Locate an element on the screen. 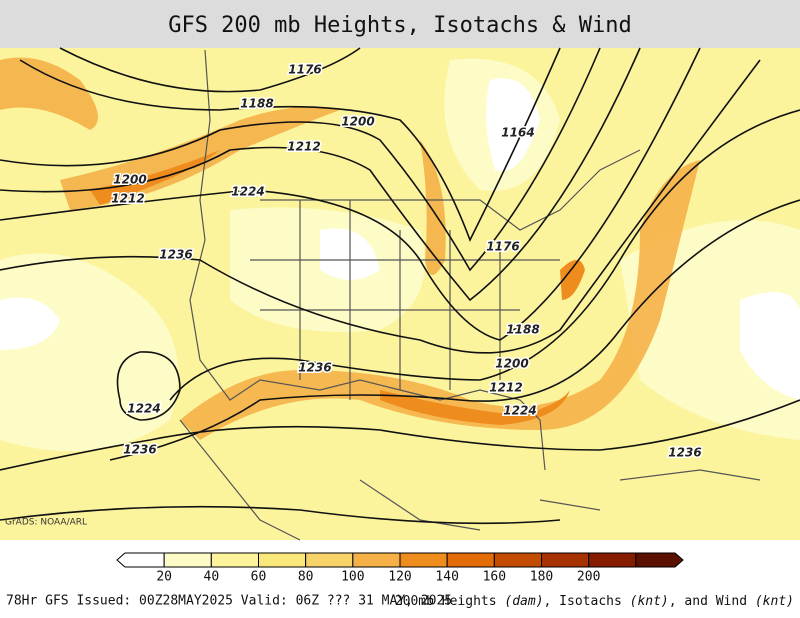 Image resolution: width=800 pixels, height=618 pixels. footer-part: , and Wind is located at coordinates (712, 601).